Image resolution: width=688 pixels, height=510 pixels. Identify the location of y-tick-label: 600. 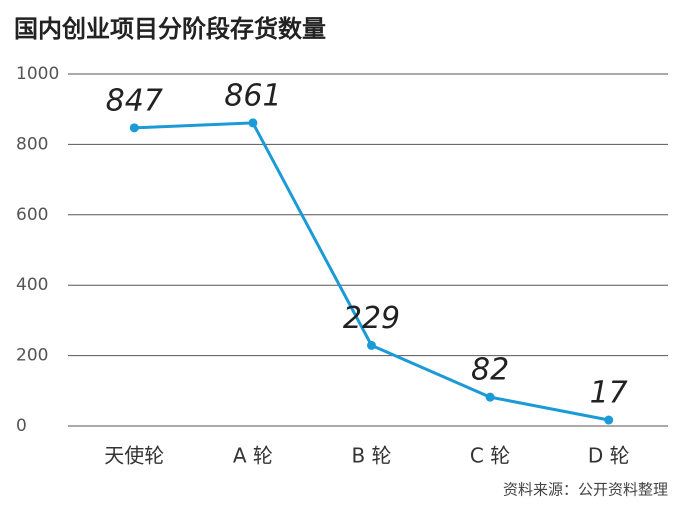
(32, 215).